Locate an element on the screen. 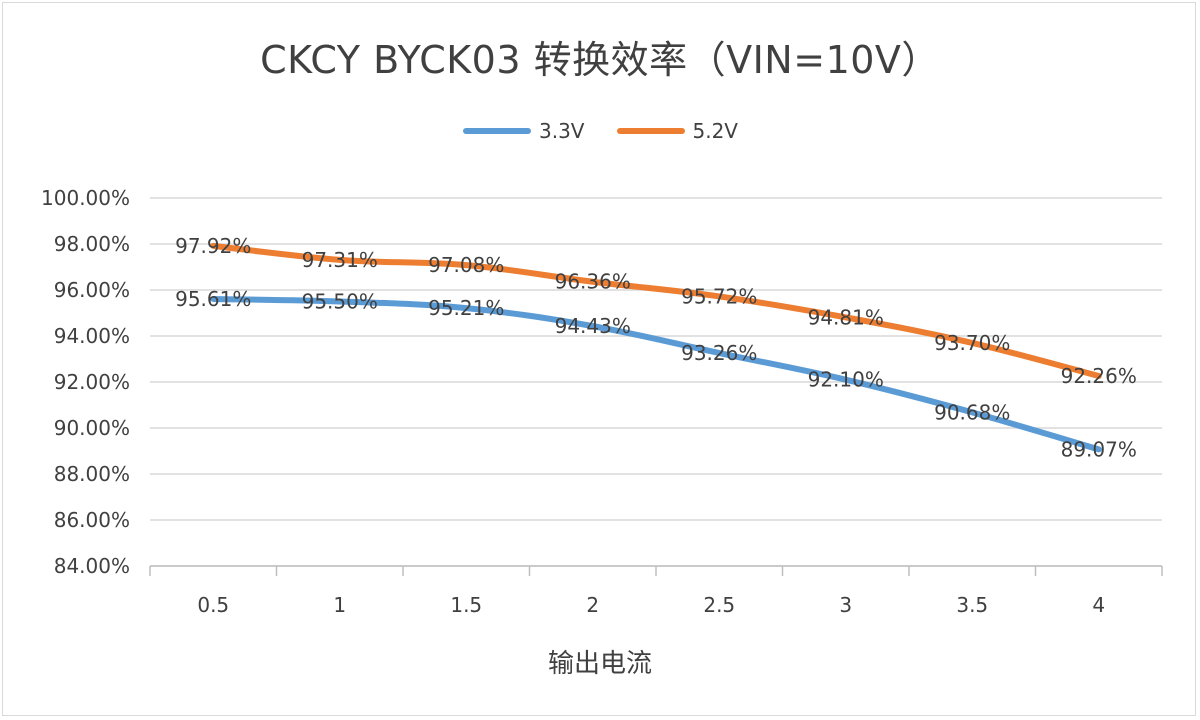  data-label: 90.68% is located at coordinates (972, 412).